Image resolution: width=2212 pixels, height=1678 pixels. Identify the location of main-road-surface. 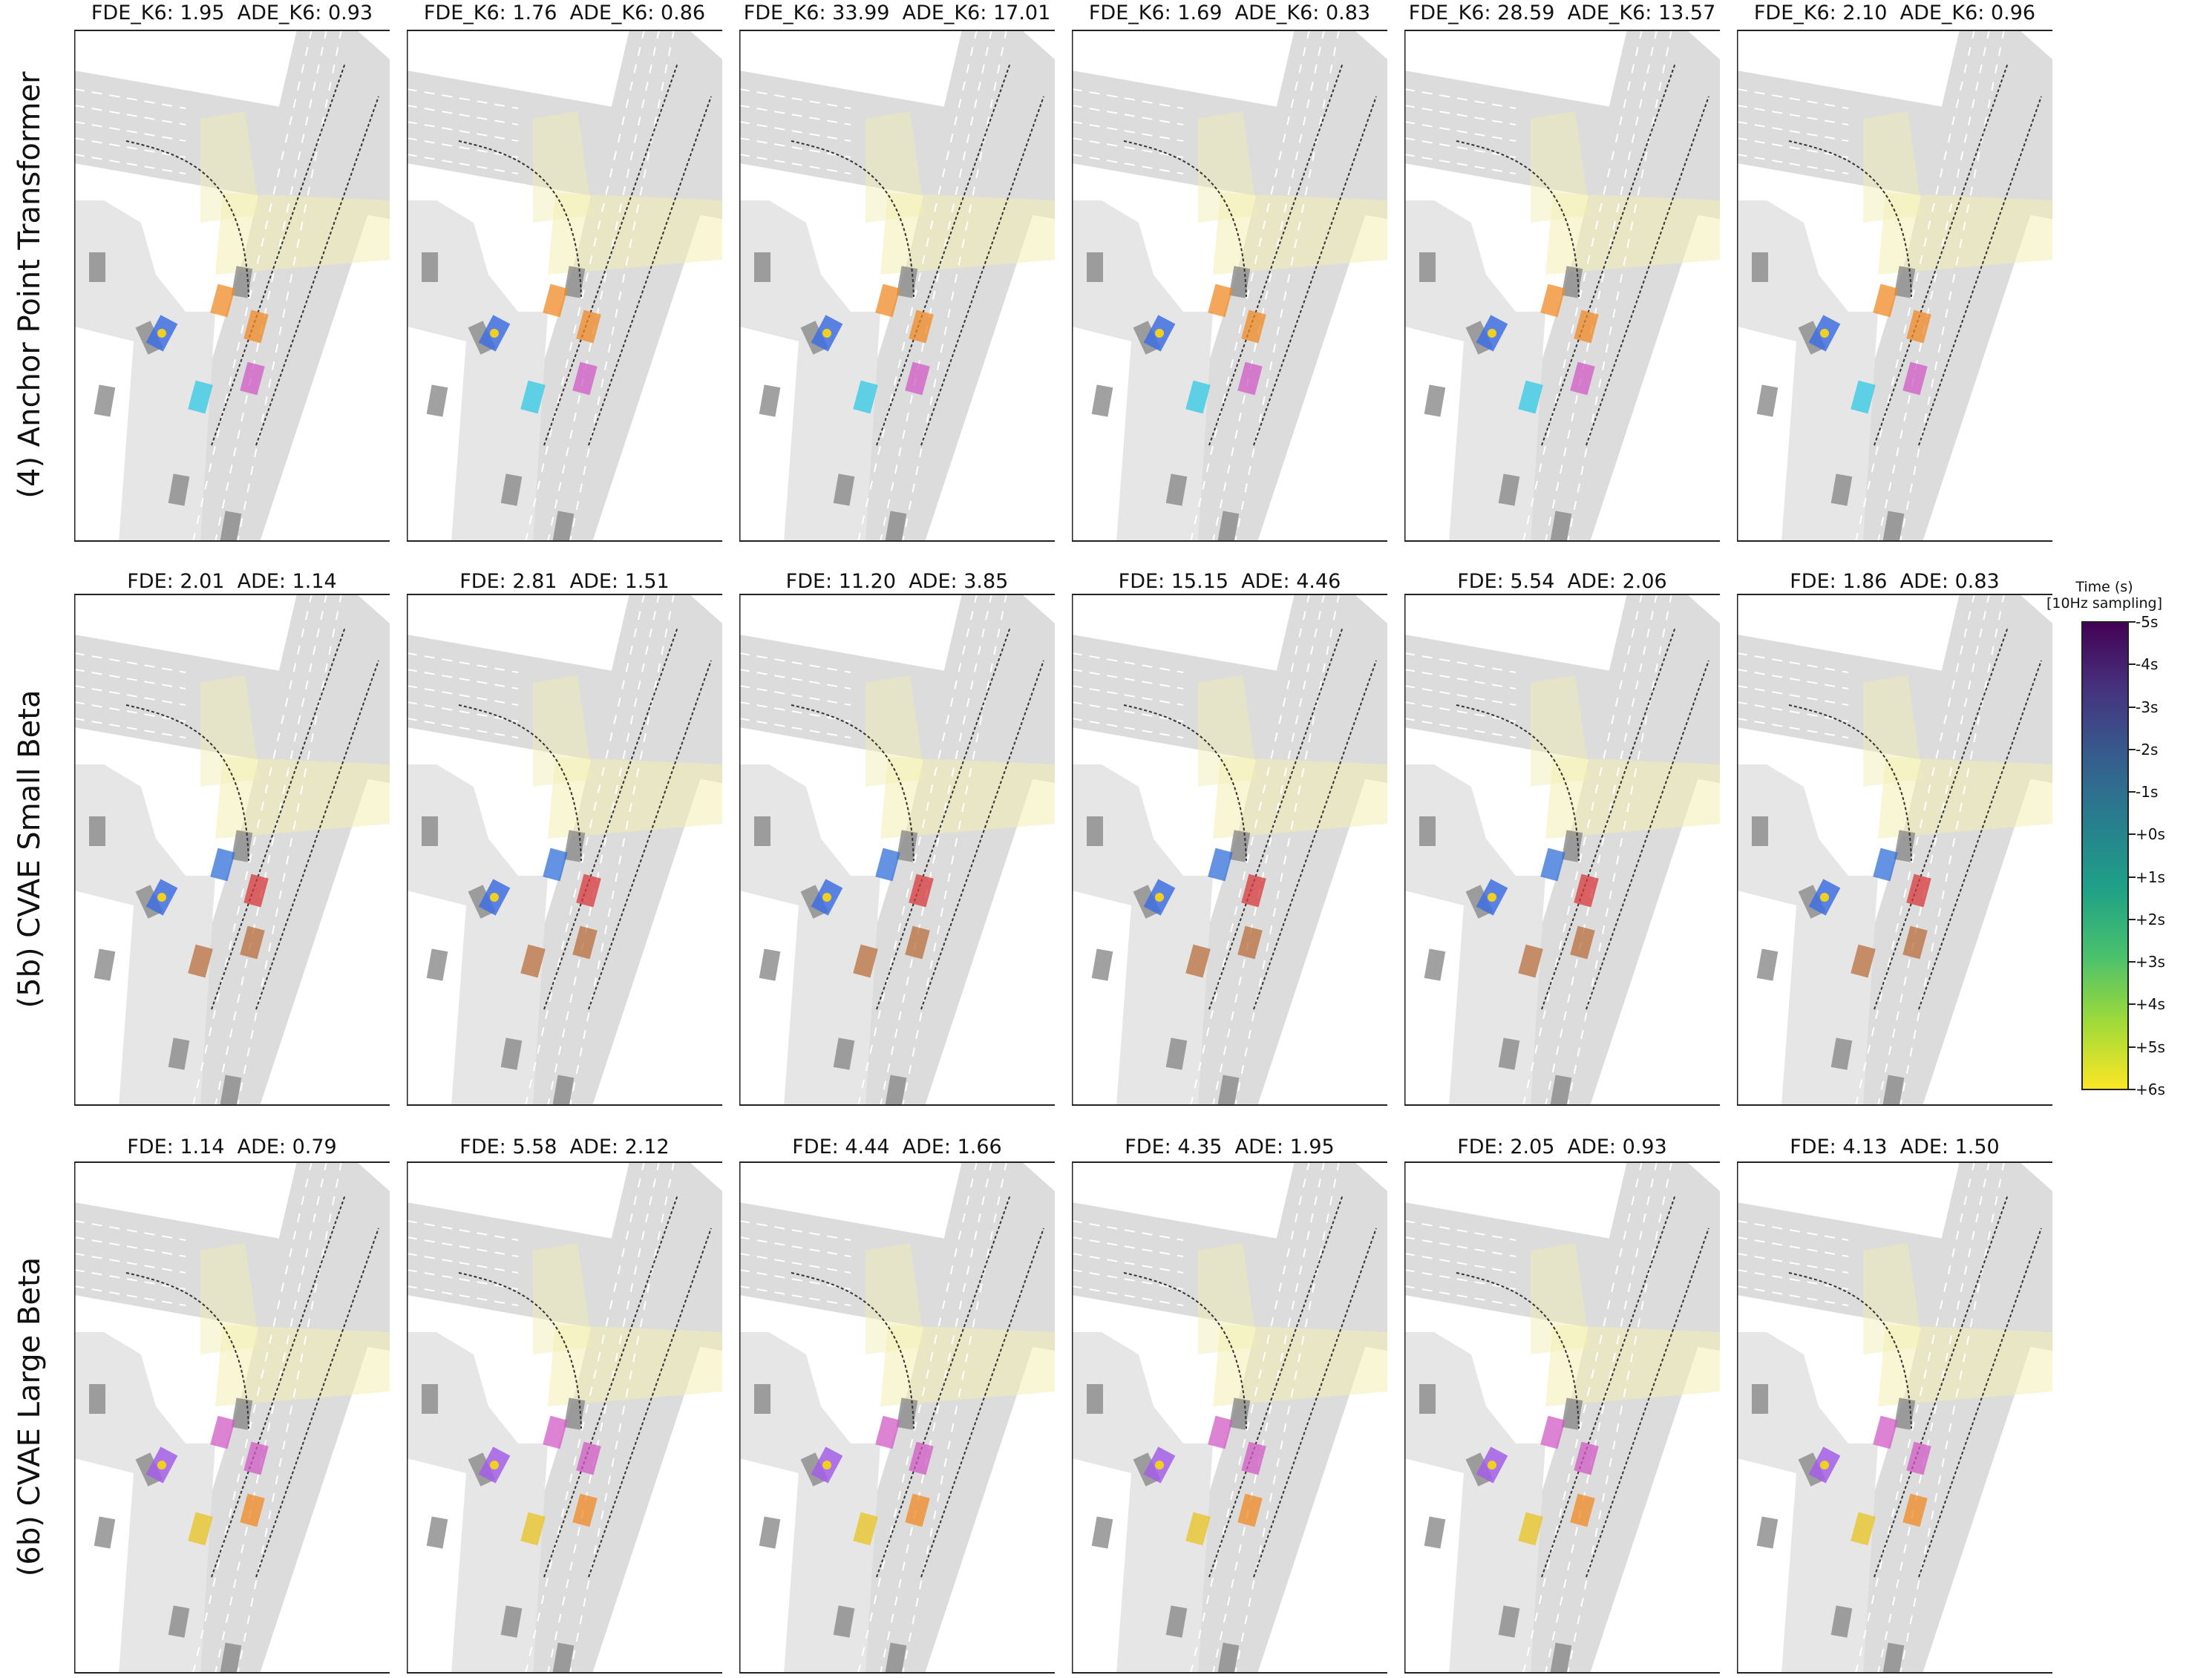
(938, 850).